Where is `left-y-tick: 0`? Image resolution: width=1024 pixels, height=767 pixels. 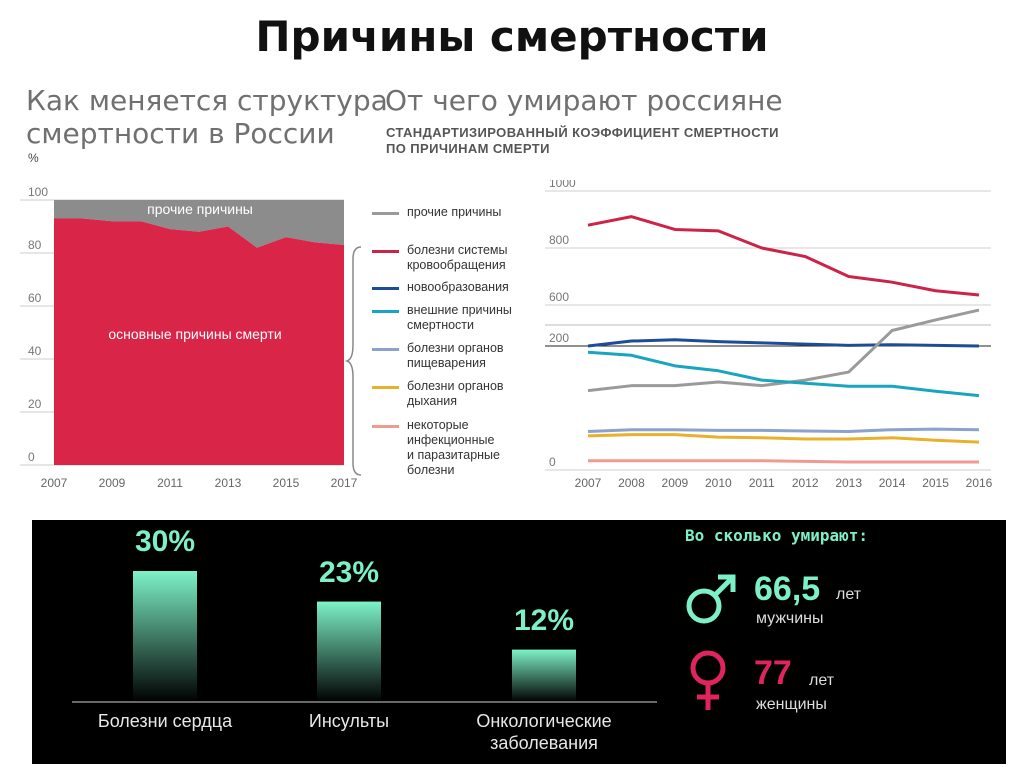 left-y-tick: 0 is located at coordinates (31, 457).